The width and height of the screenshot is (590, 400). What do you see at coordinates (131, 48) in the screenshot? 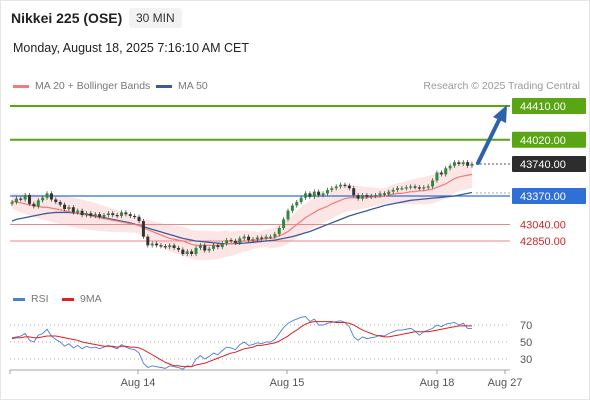
I see `timestamp: Monday, August 18, 2025 7:16:10 AM CET` at bounding box center [131, 48].